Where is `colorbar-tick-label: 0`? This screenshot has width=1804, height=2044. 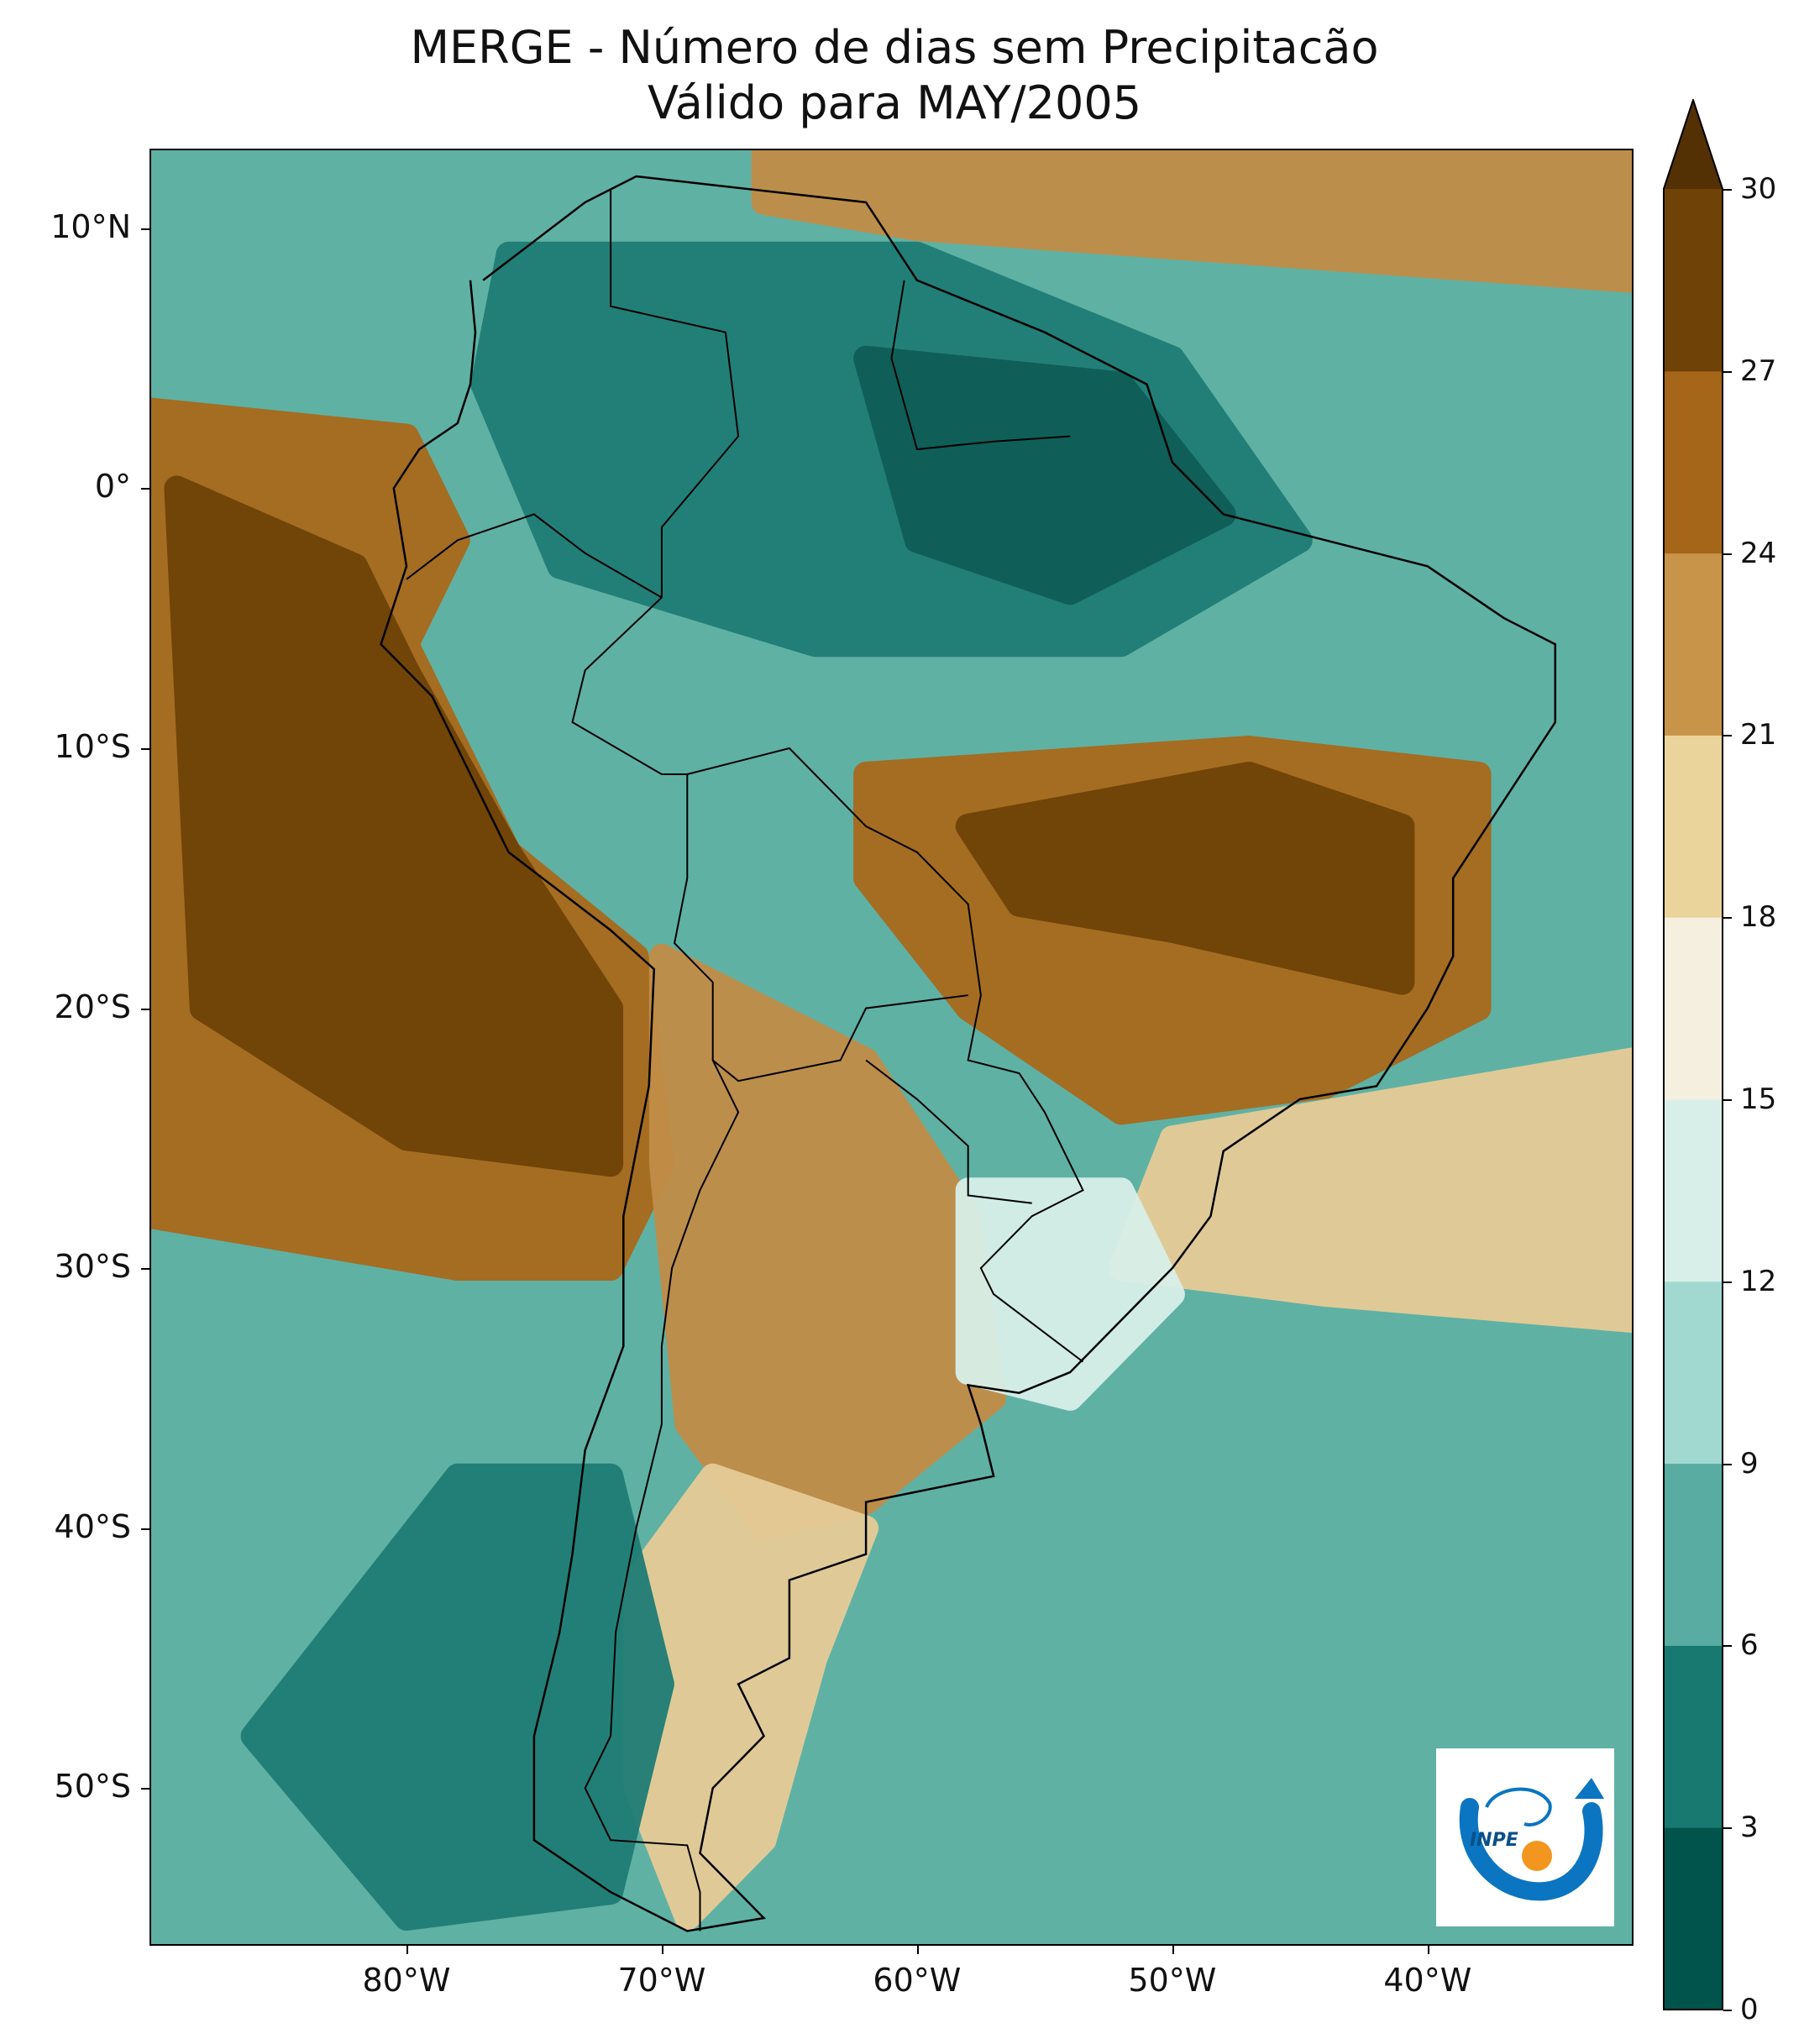 colorbar-tick-label: 0 is located at coordinates (1749, 2009).